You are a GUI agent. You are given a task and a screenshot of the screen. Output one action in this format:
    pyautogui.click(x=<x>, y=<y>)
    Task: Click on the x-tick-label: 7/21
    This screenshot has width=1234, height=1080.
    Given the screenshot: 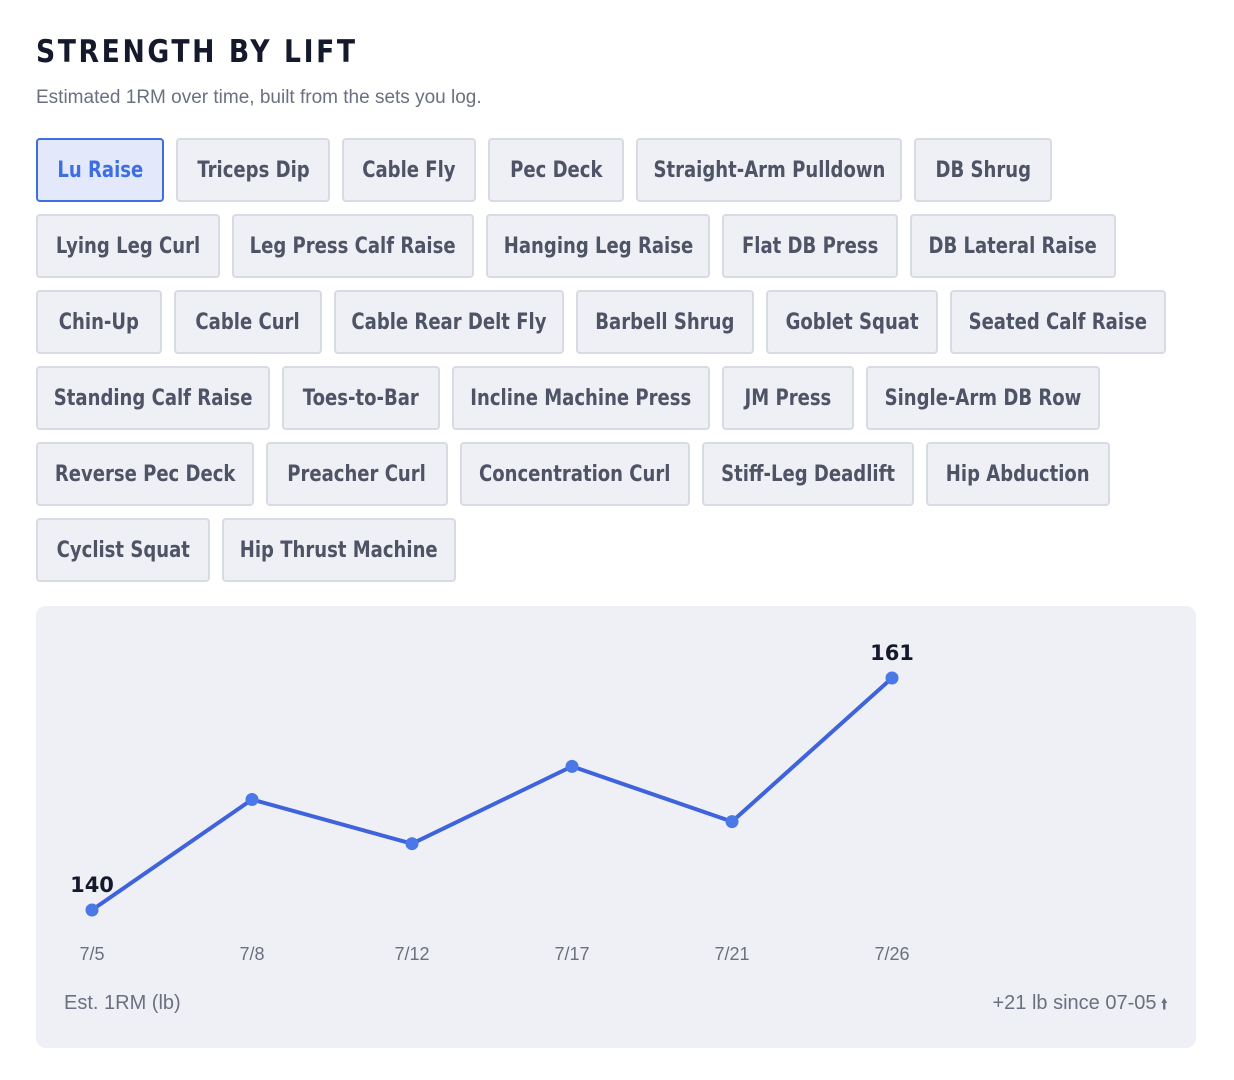 What is the action you would take?
    pyautogui.click(x=731, y=954)
    